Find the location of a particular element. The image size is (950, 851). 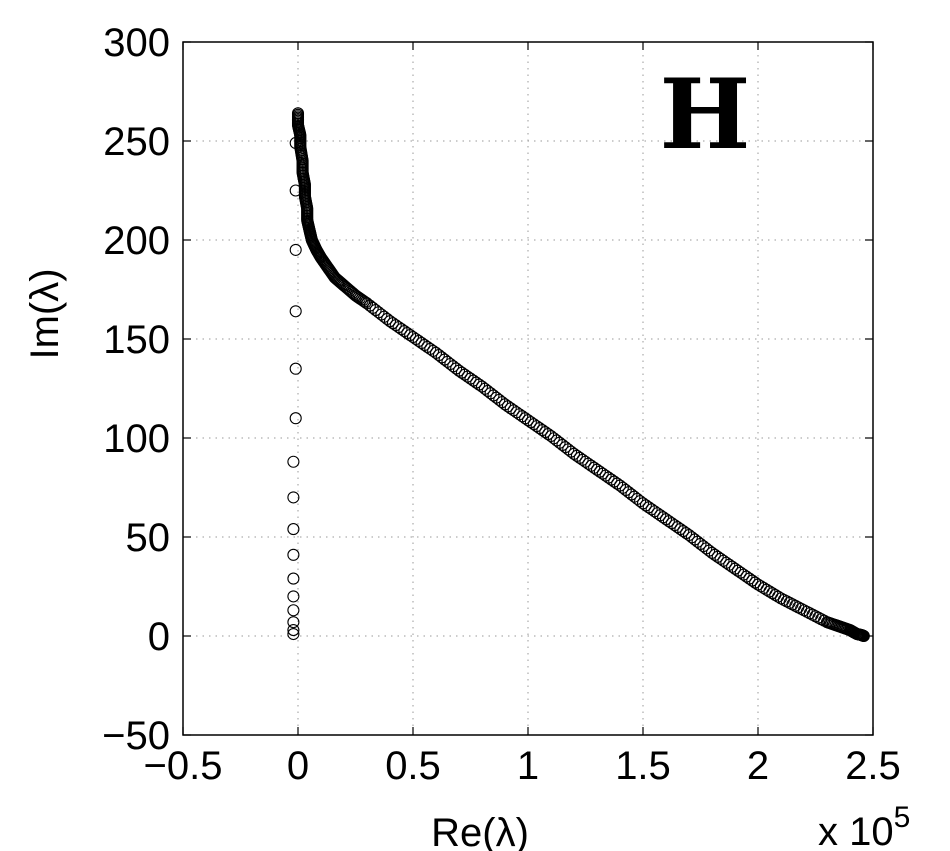

x-tick-label: 0 is located at coordinates (298, 766).